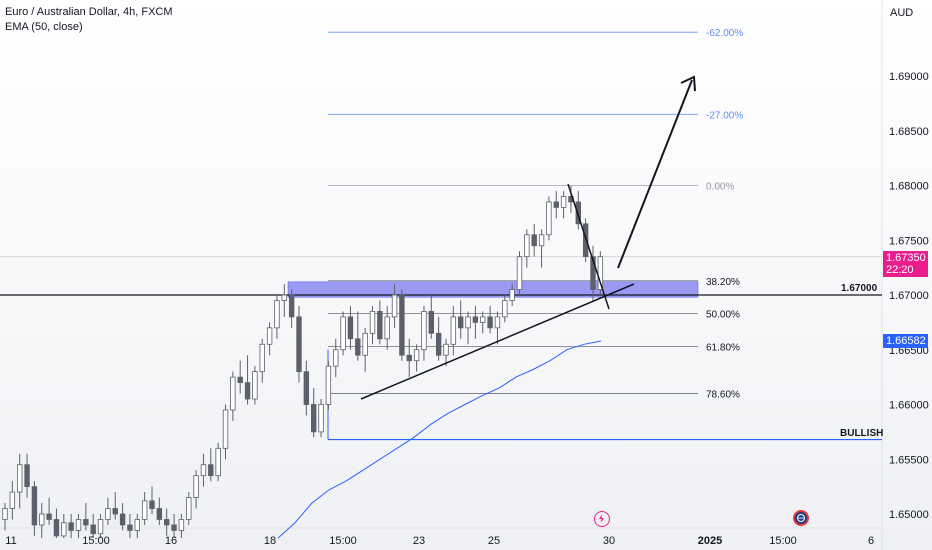  What do you see at coordinates (900, 270) in the screenshot?
I see `bar-countdown: 22:20` at bounding box center [900, 270].